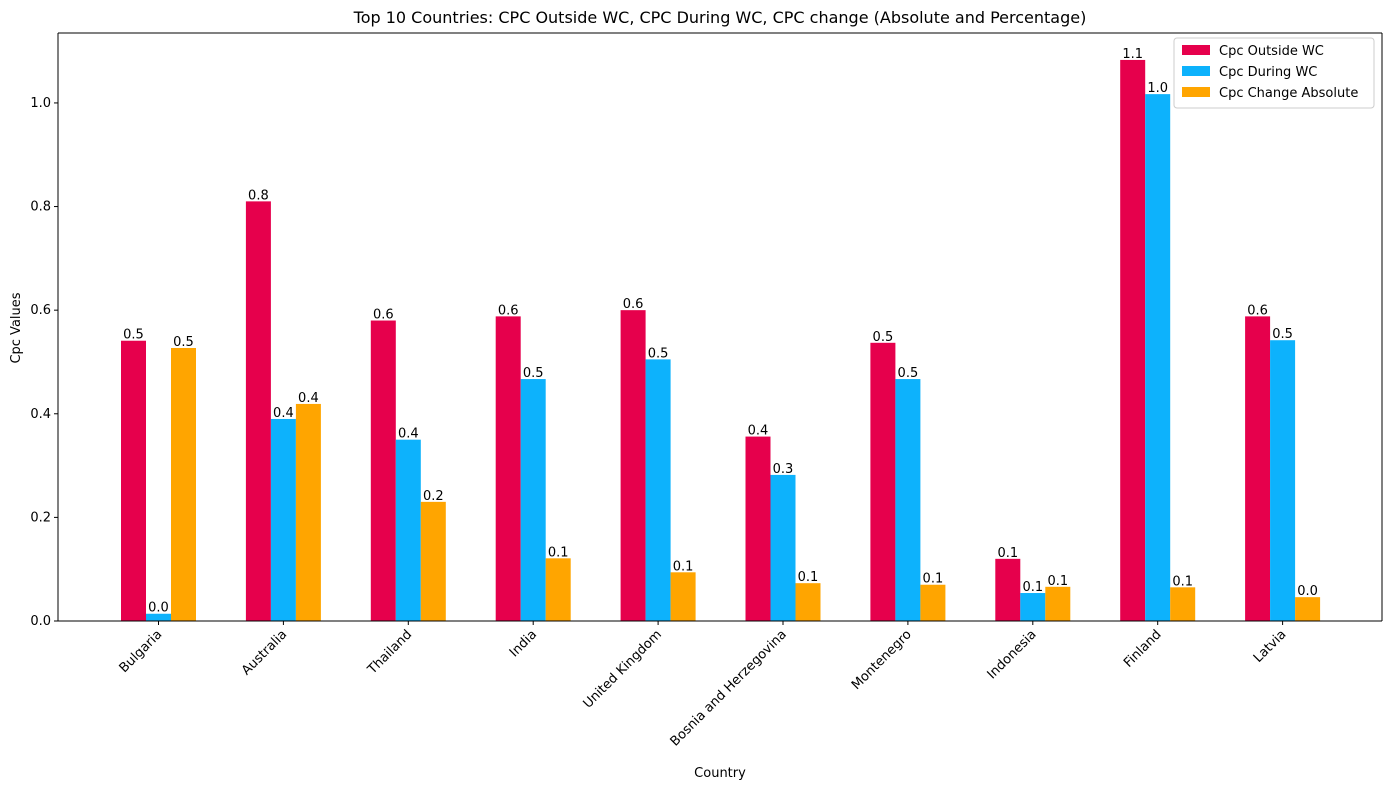 The height and width of the screenshot is (790, 1389). Describe the element at coordinates (1270, 646) in the screenshot. I see `x-tick-label: Latvia` at that location.